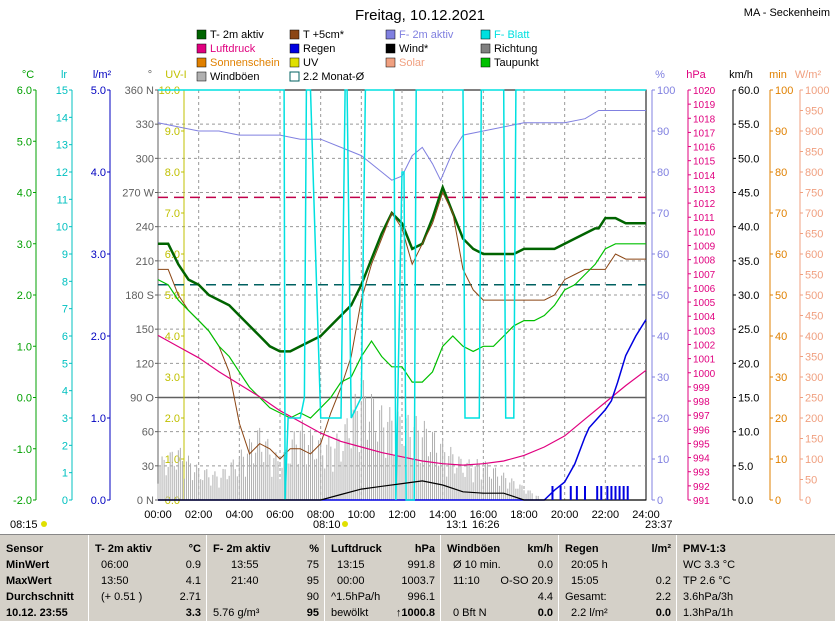  Describe the element at coordinates (814, 255) in the screenshot. I see `axis-tick-label: 600` at that location.